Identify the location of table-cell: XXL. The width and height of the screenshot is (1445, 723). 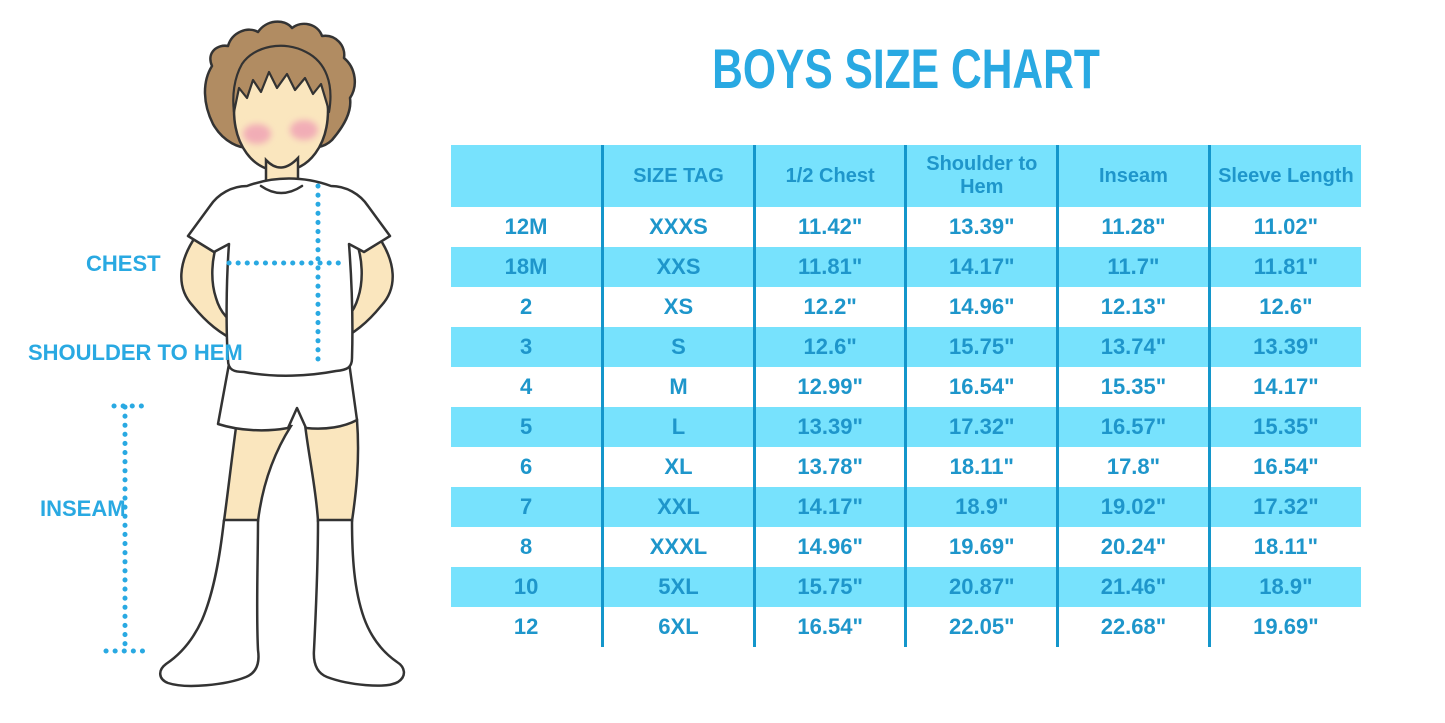
(678, 507).